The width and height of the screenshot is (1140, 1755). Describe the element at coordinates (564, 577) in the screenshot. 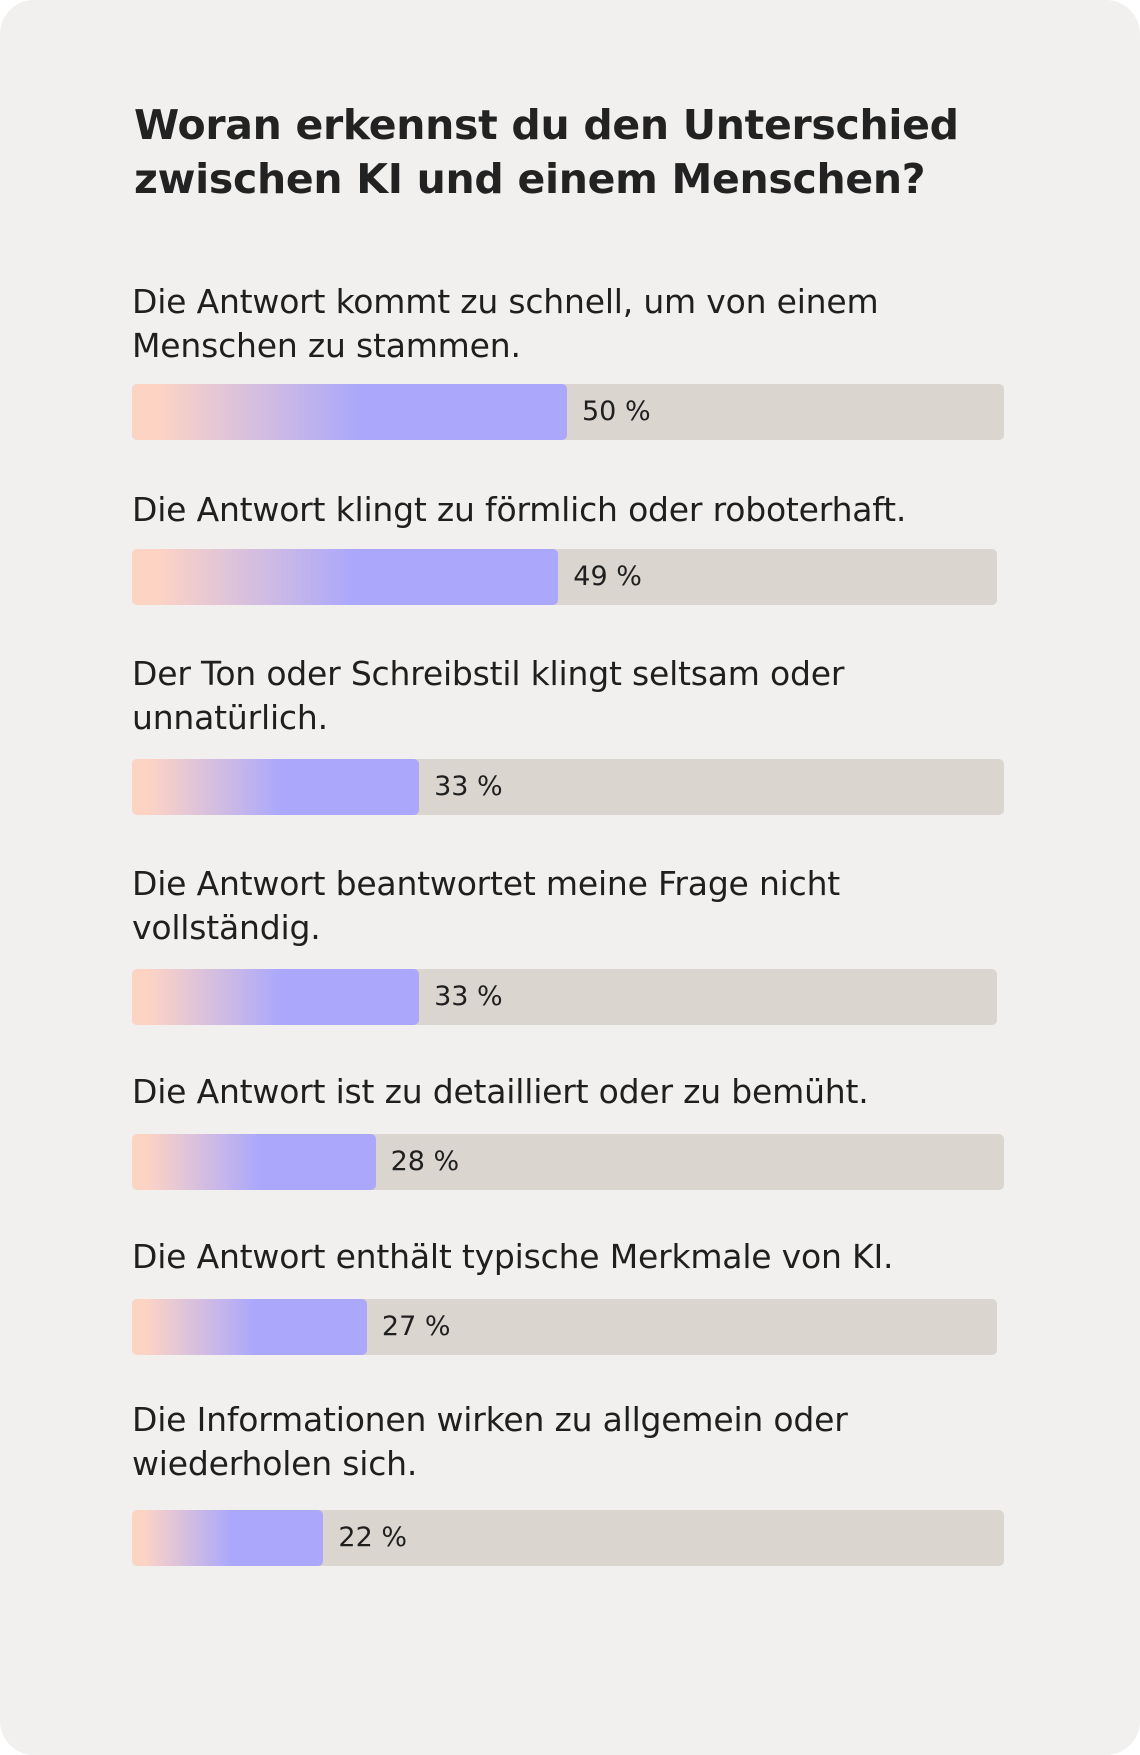

I see `bar-track: 49 %` at that location.